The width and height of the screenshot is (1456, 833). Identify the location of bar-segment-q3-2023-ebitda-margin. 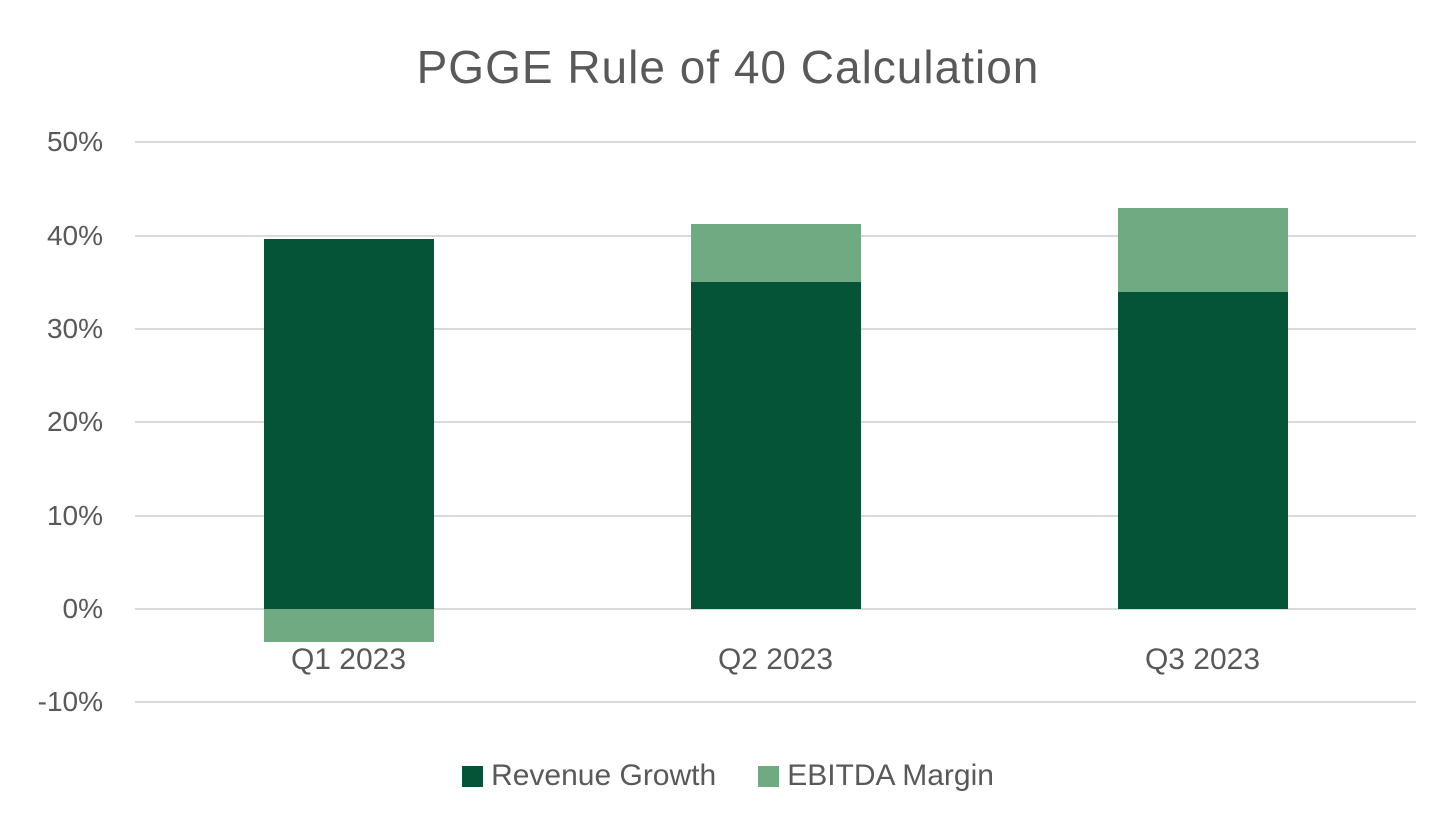
(1202, 249).